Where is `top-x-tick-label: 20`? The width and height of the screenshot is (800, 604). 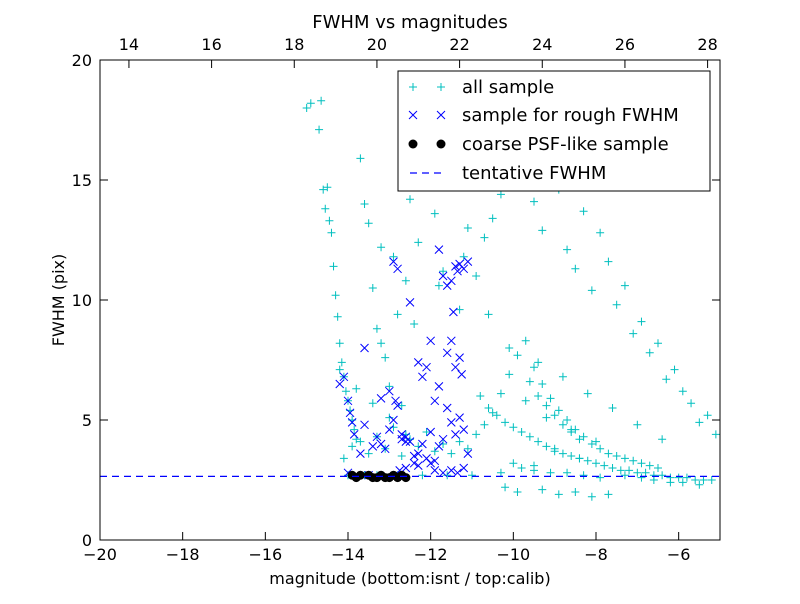
top-x-tick-label: 20 is located at coordinates (377, 44).